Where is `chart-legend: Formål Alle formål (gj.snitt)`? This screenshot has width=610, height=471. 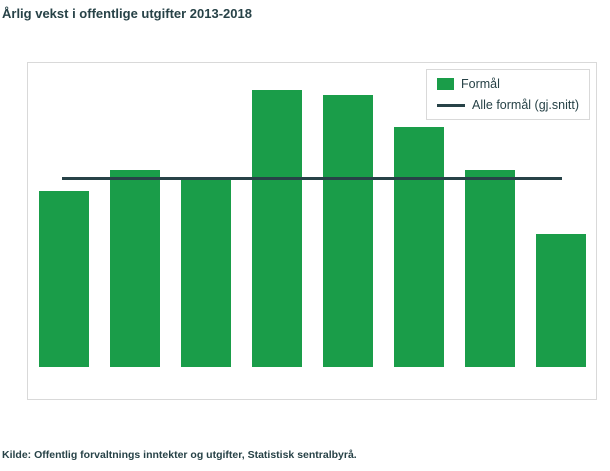
chart-legend: Formål Alle formål (gj.snitt) is located at coordinates (508, 94).